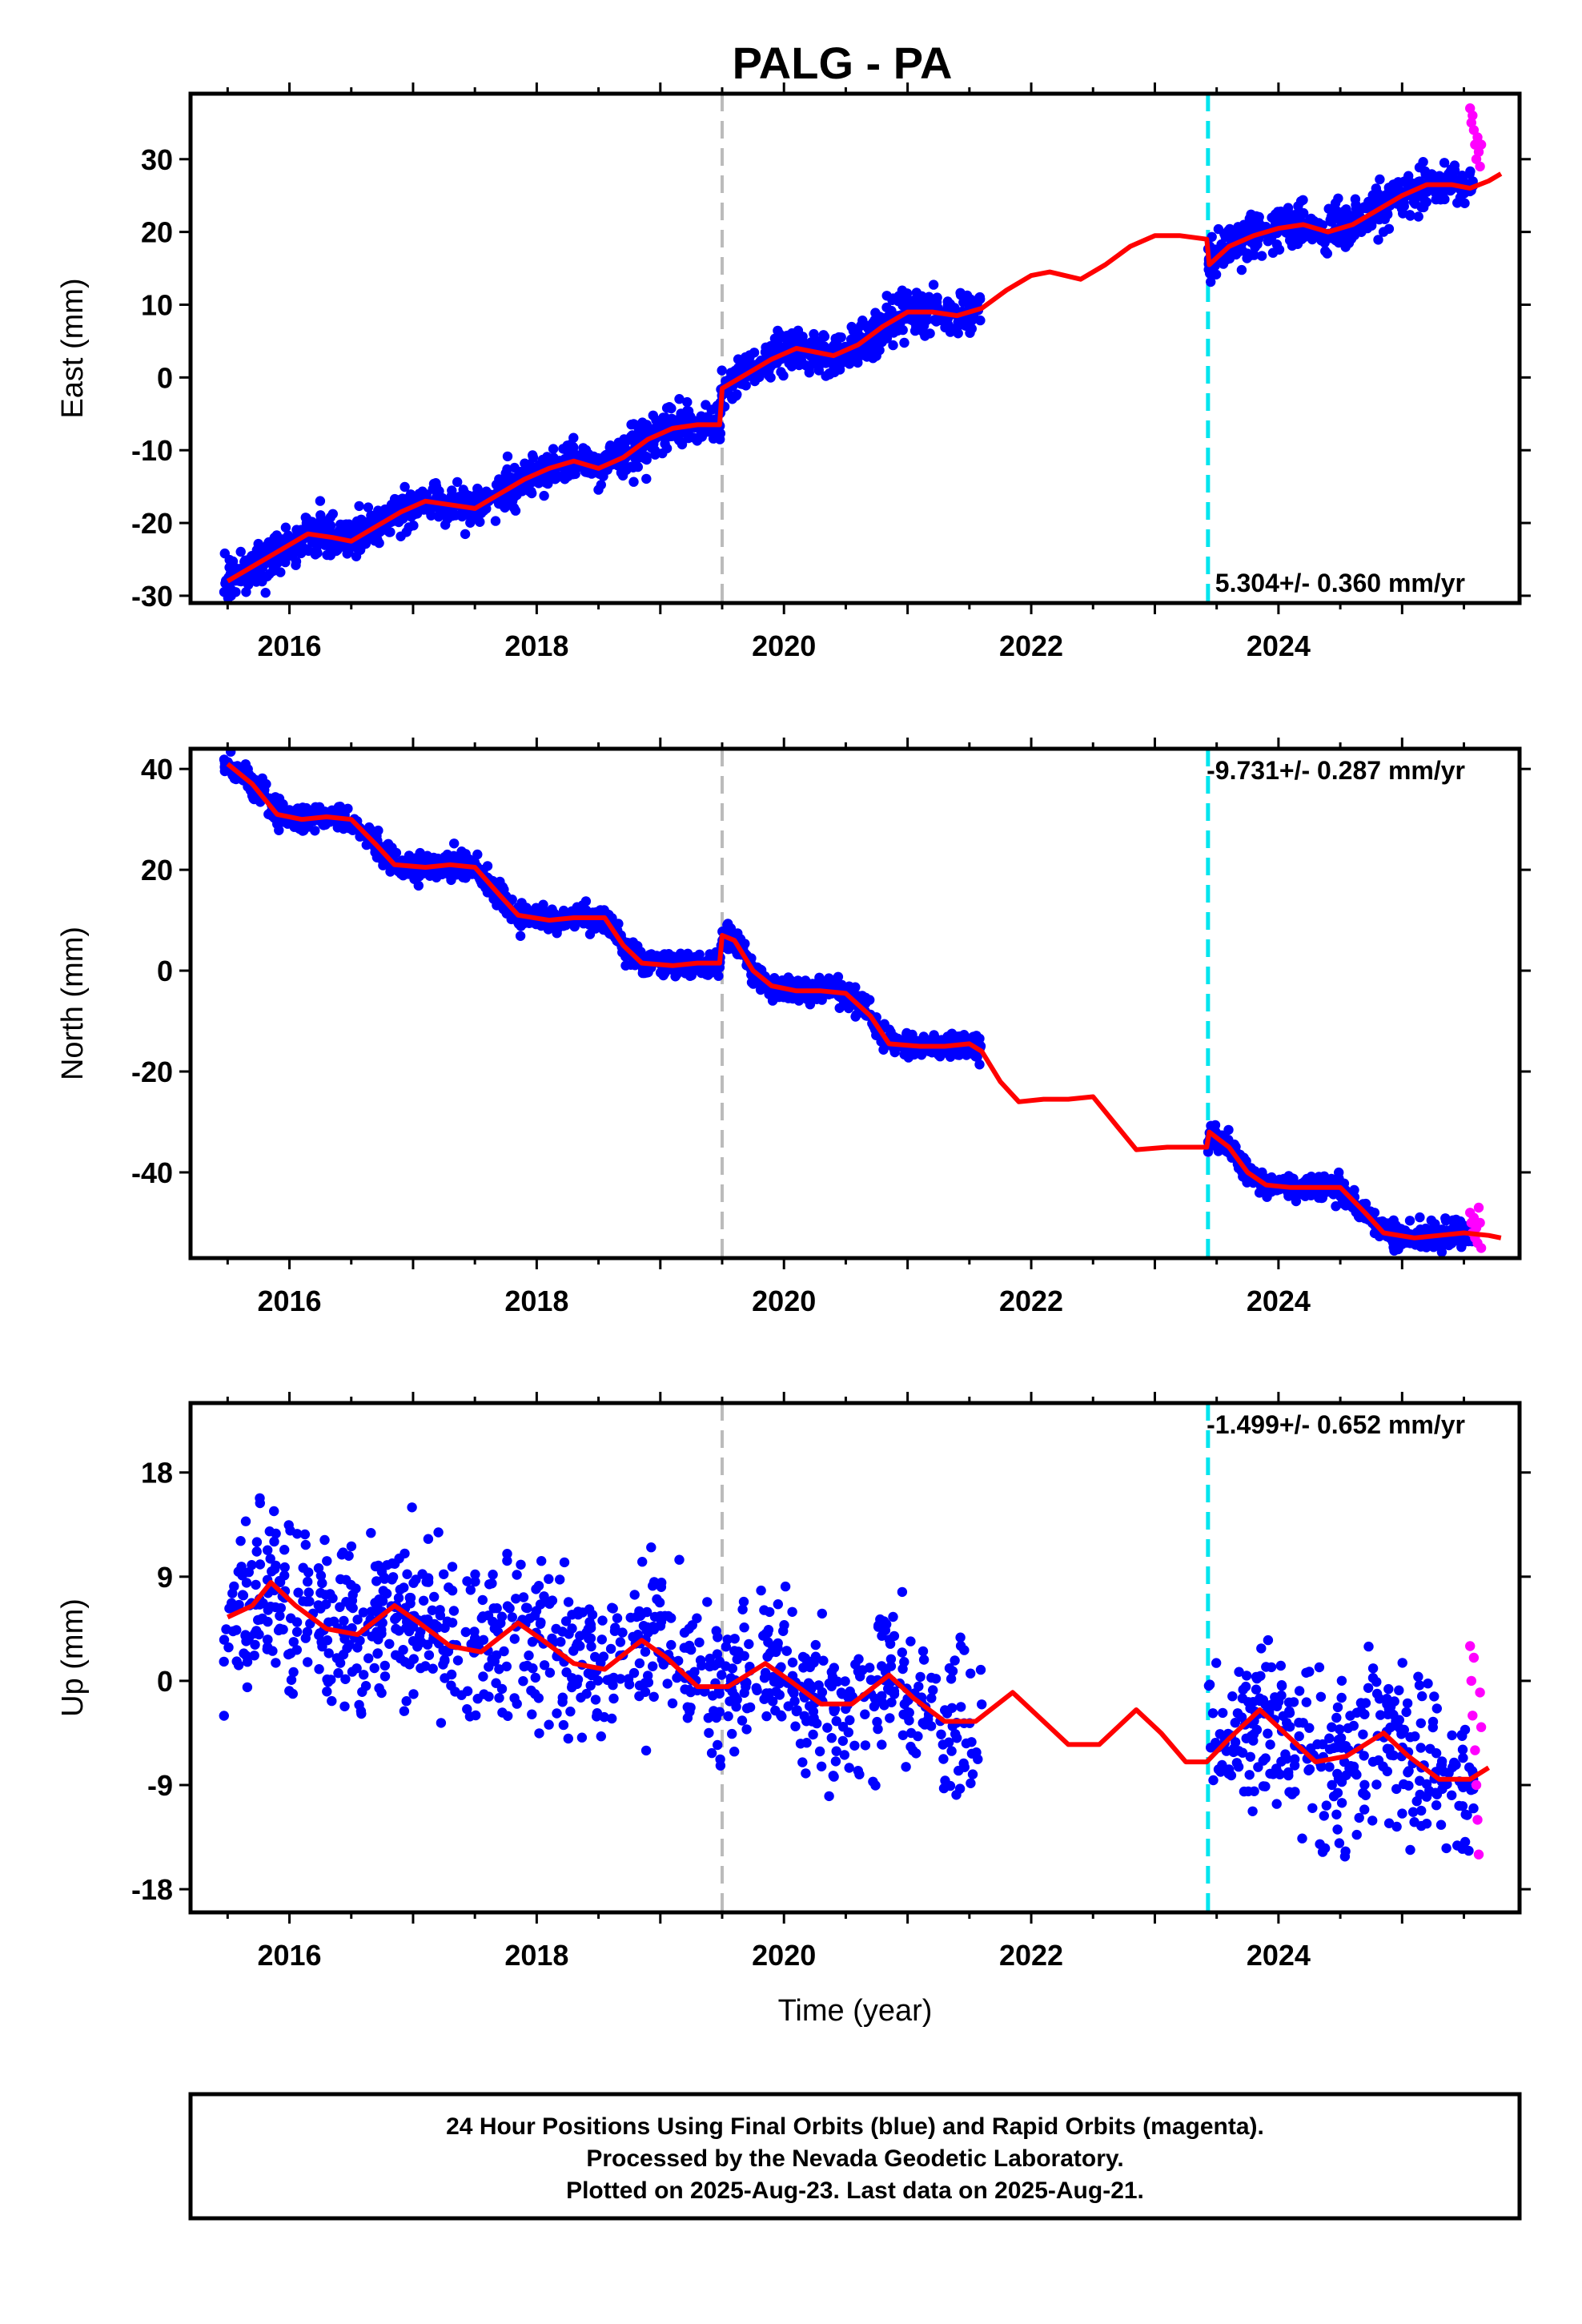 Image resolution: width=1582 pixels, height=2324 pixels. I want to click on x-tick-label: 2018, so click(536, 1301).